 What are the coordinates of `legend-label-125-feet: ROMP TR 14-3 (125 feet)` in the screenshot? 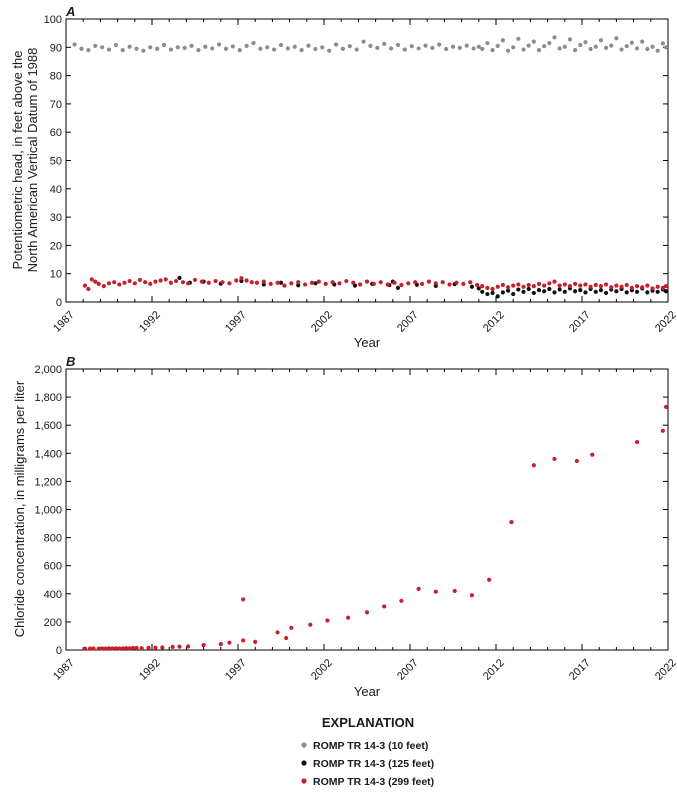 It's located at (373, 764).